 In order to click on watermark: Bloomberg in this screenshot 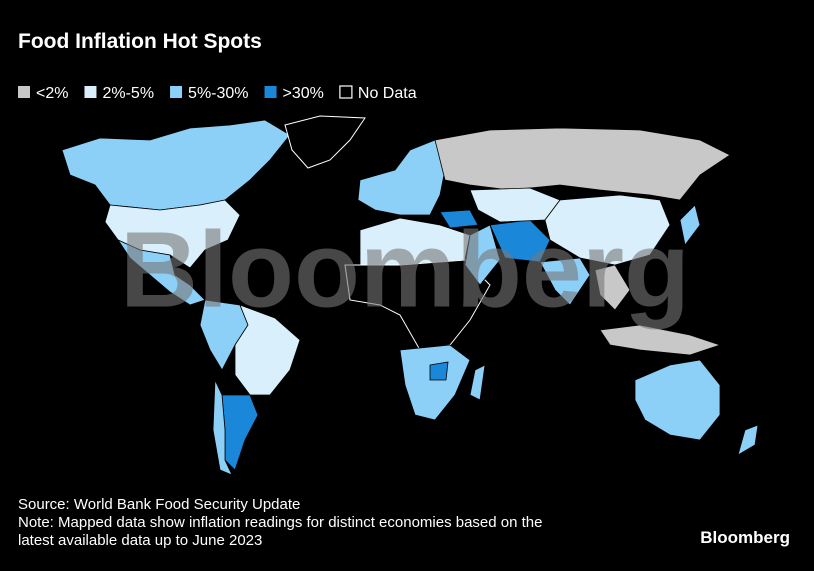, I will do `click(405, 269)`.